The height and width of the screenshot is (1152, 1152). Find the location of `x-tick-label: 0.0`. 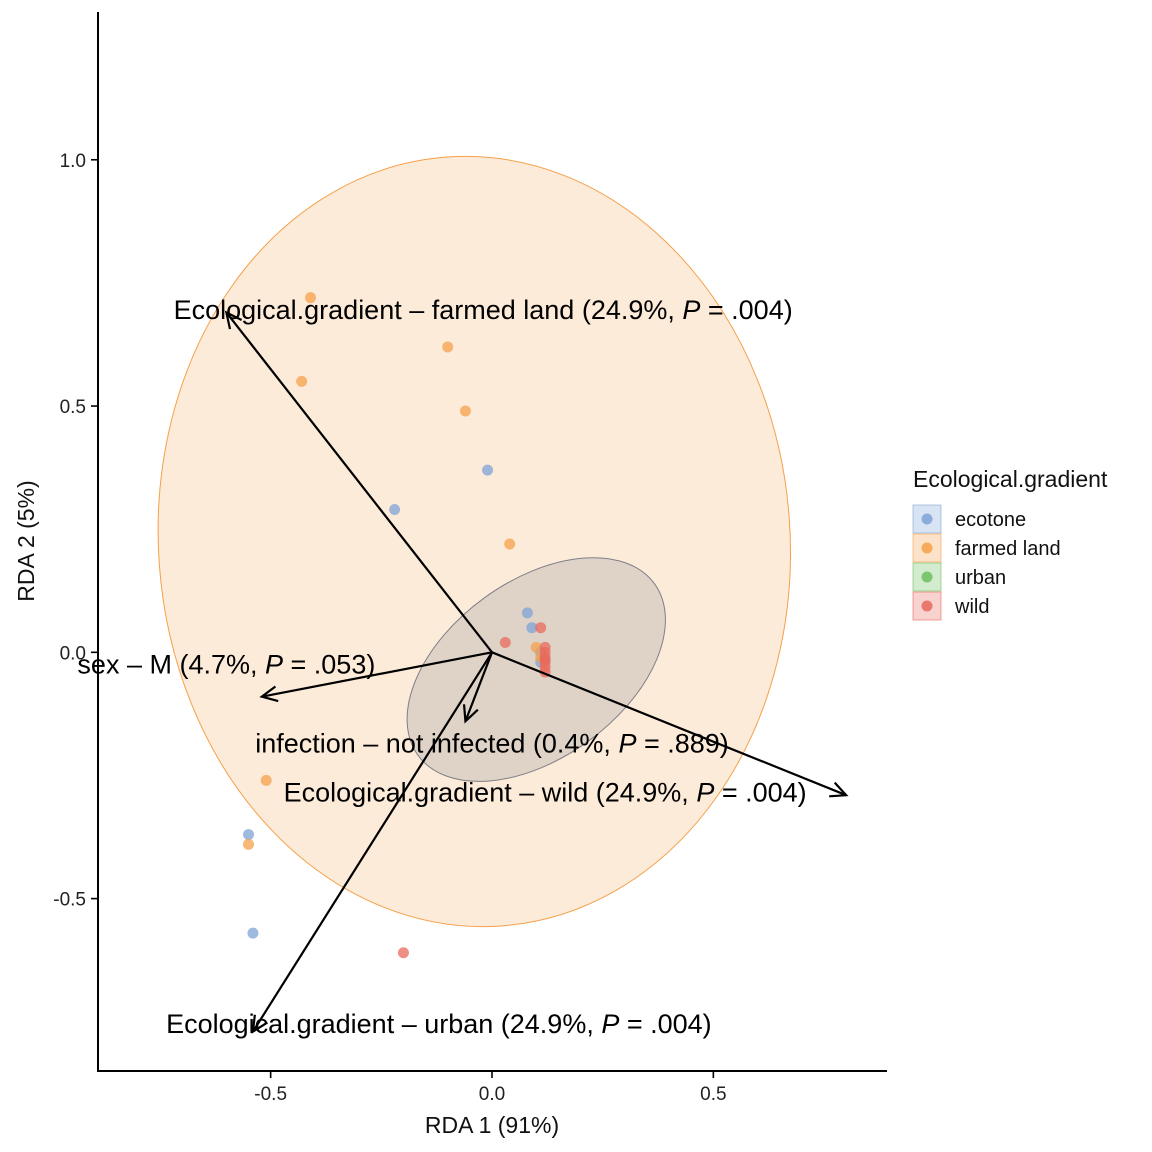

x-tick-label: 0.0 is located at coordinates (492, 1094).